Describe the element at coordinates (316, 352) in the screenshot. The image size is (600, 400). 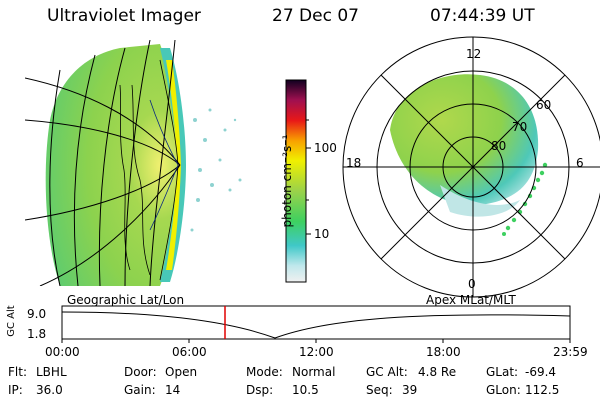
I see `xtick-1200: 12:00` at that location.